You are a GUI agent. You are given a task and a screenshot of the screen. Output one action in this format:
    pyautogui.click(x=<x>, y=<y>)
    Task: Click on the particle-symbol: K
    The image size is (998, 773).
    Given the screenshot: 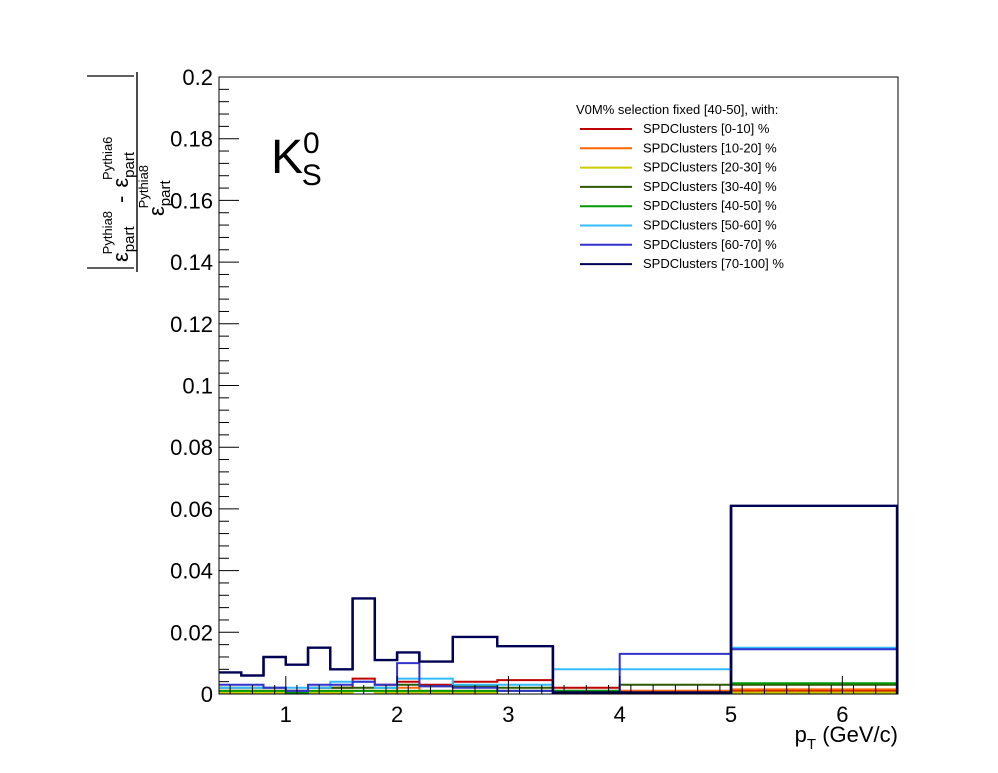 What is the action you would take?
    pyautogui.click(x=287, y=157)
    